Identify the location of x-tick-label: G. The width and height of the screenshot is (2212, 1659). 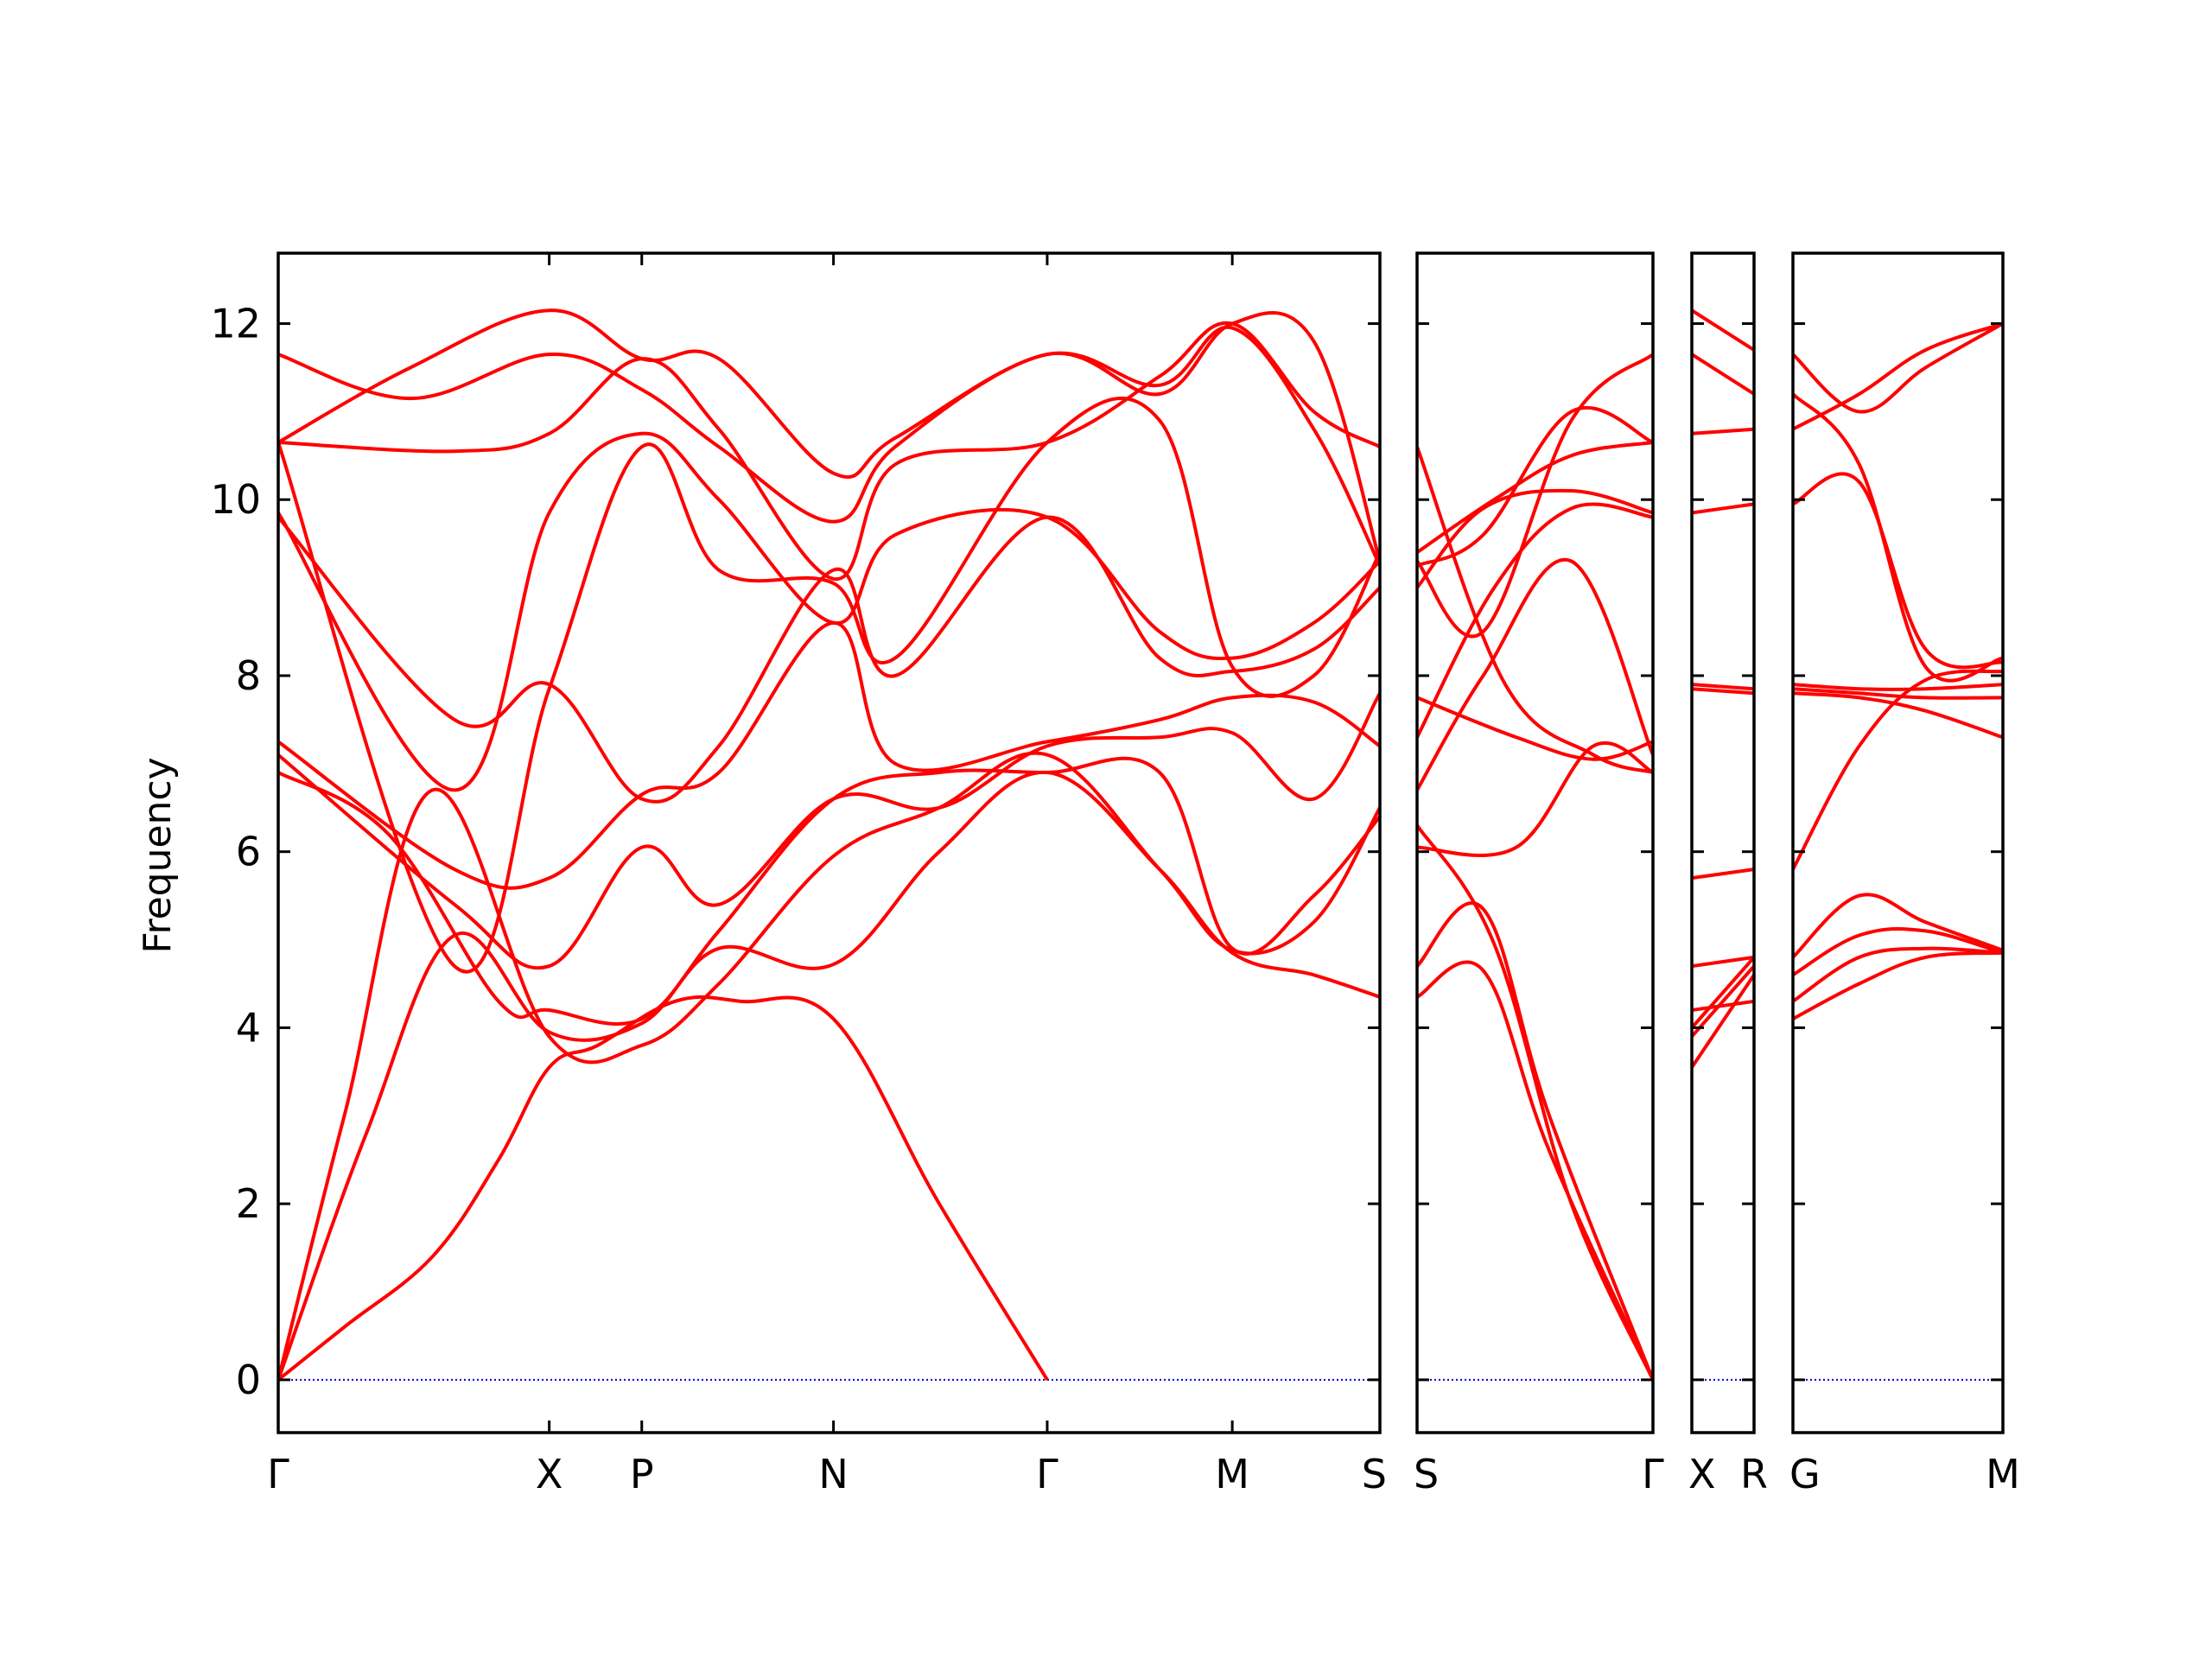
(1805, 1474).